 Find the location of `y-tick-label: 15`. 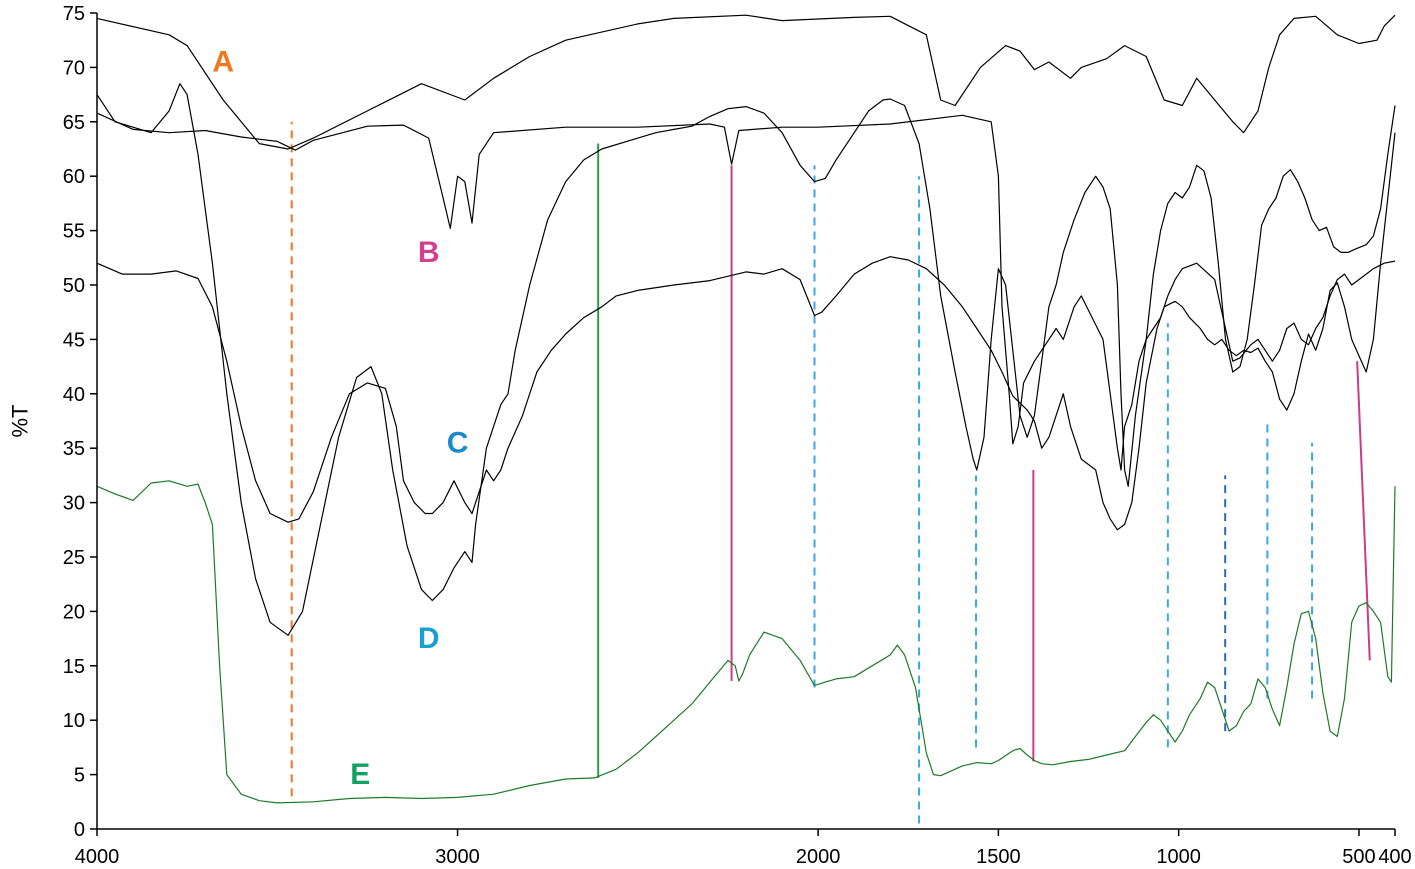

y-tick-label: 15 is located at coordinates (74, 667).